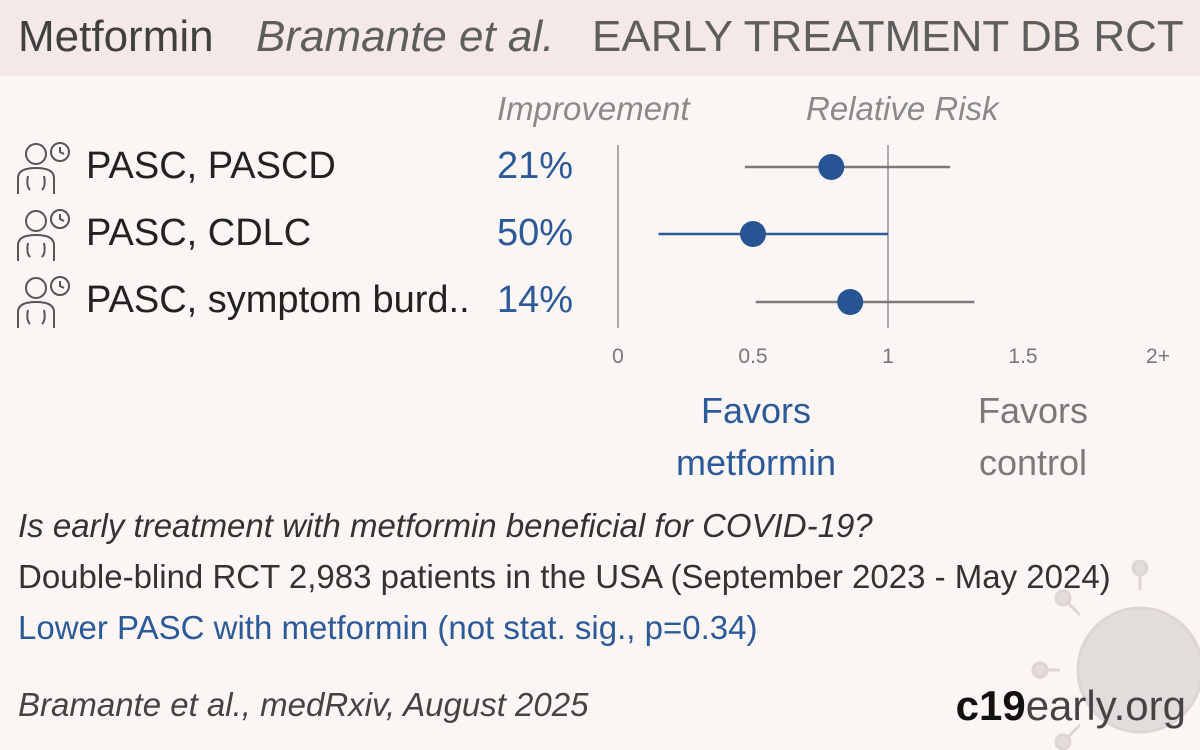 The height and width of the screenshot is (750, 1200). Describe the element at coordinates (891, 256) in the screenshot. I see `forest-plot: 0 0.5 1 1.5 2+` at that location.